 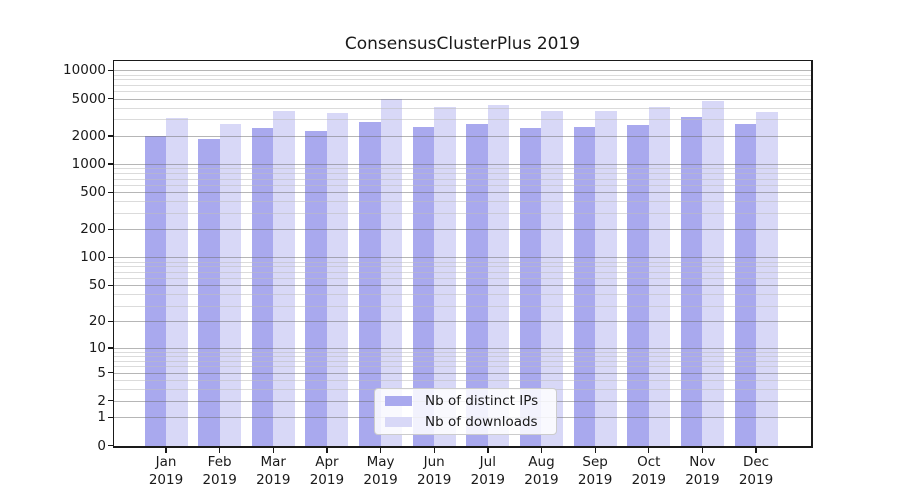 What do you see at coordinates (380, 462) in the screenshot?
I see `x-tick-month: May` at bounding box center [380, 462].